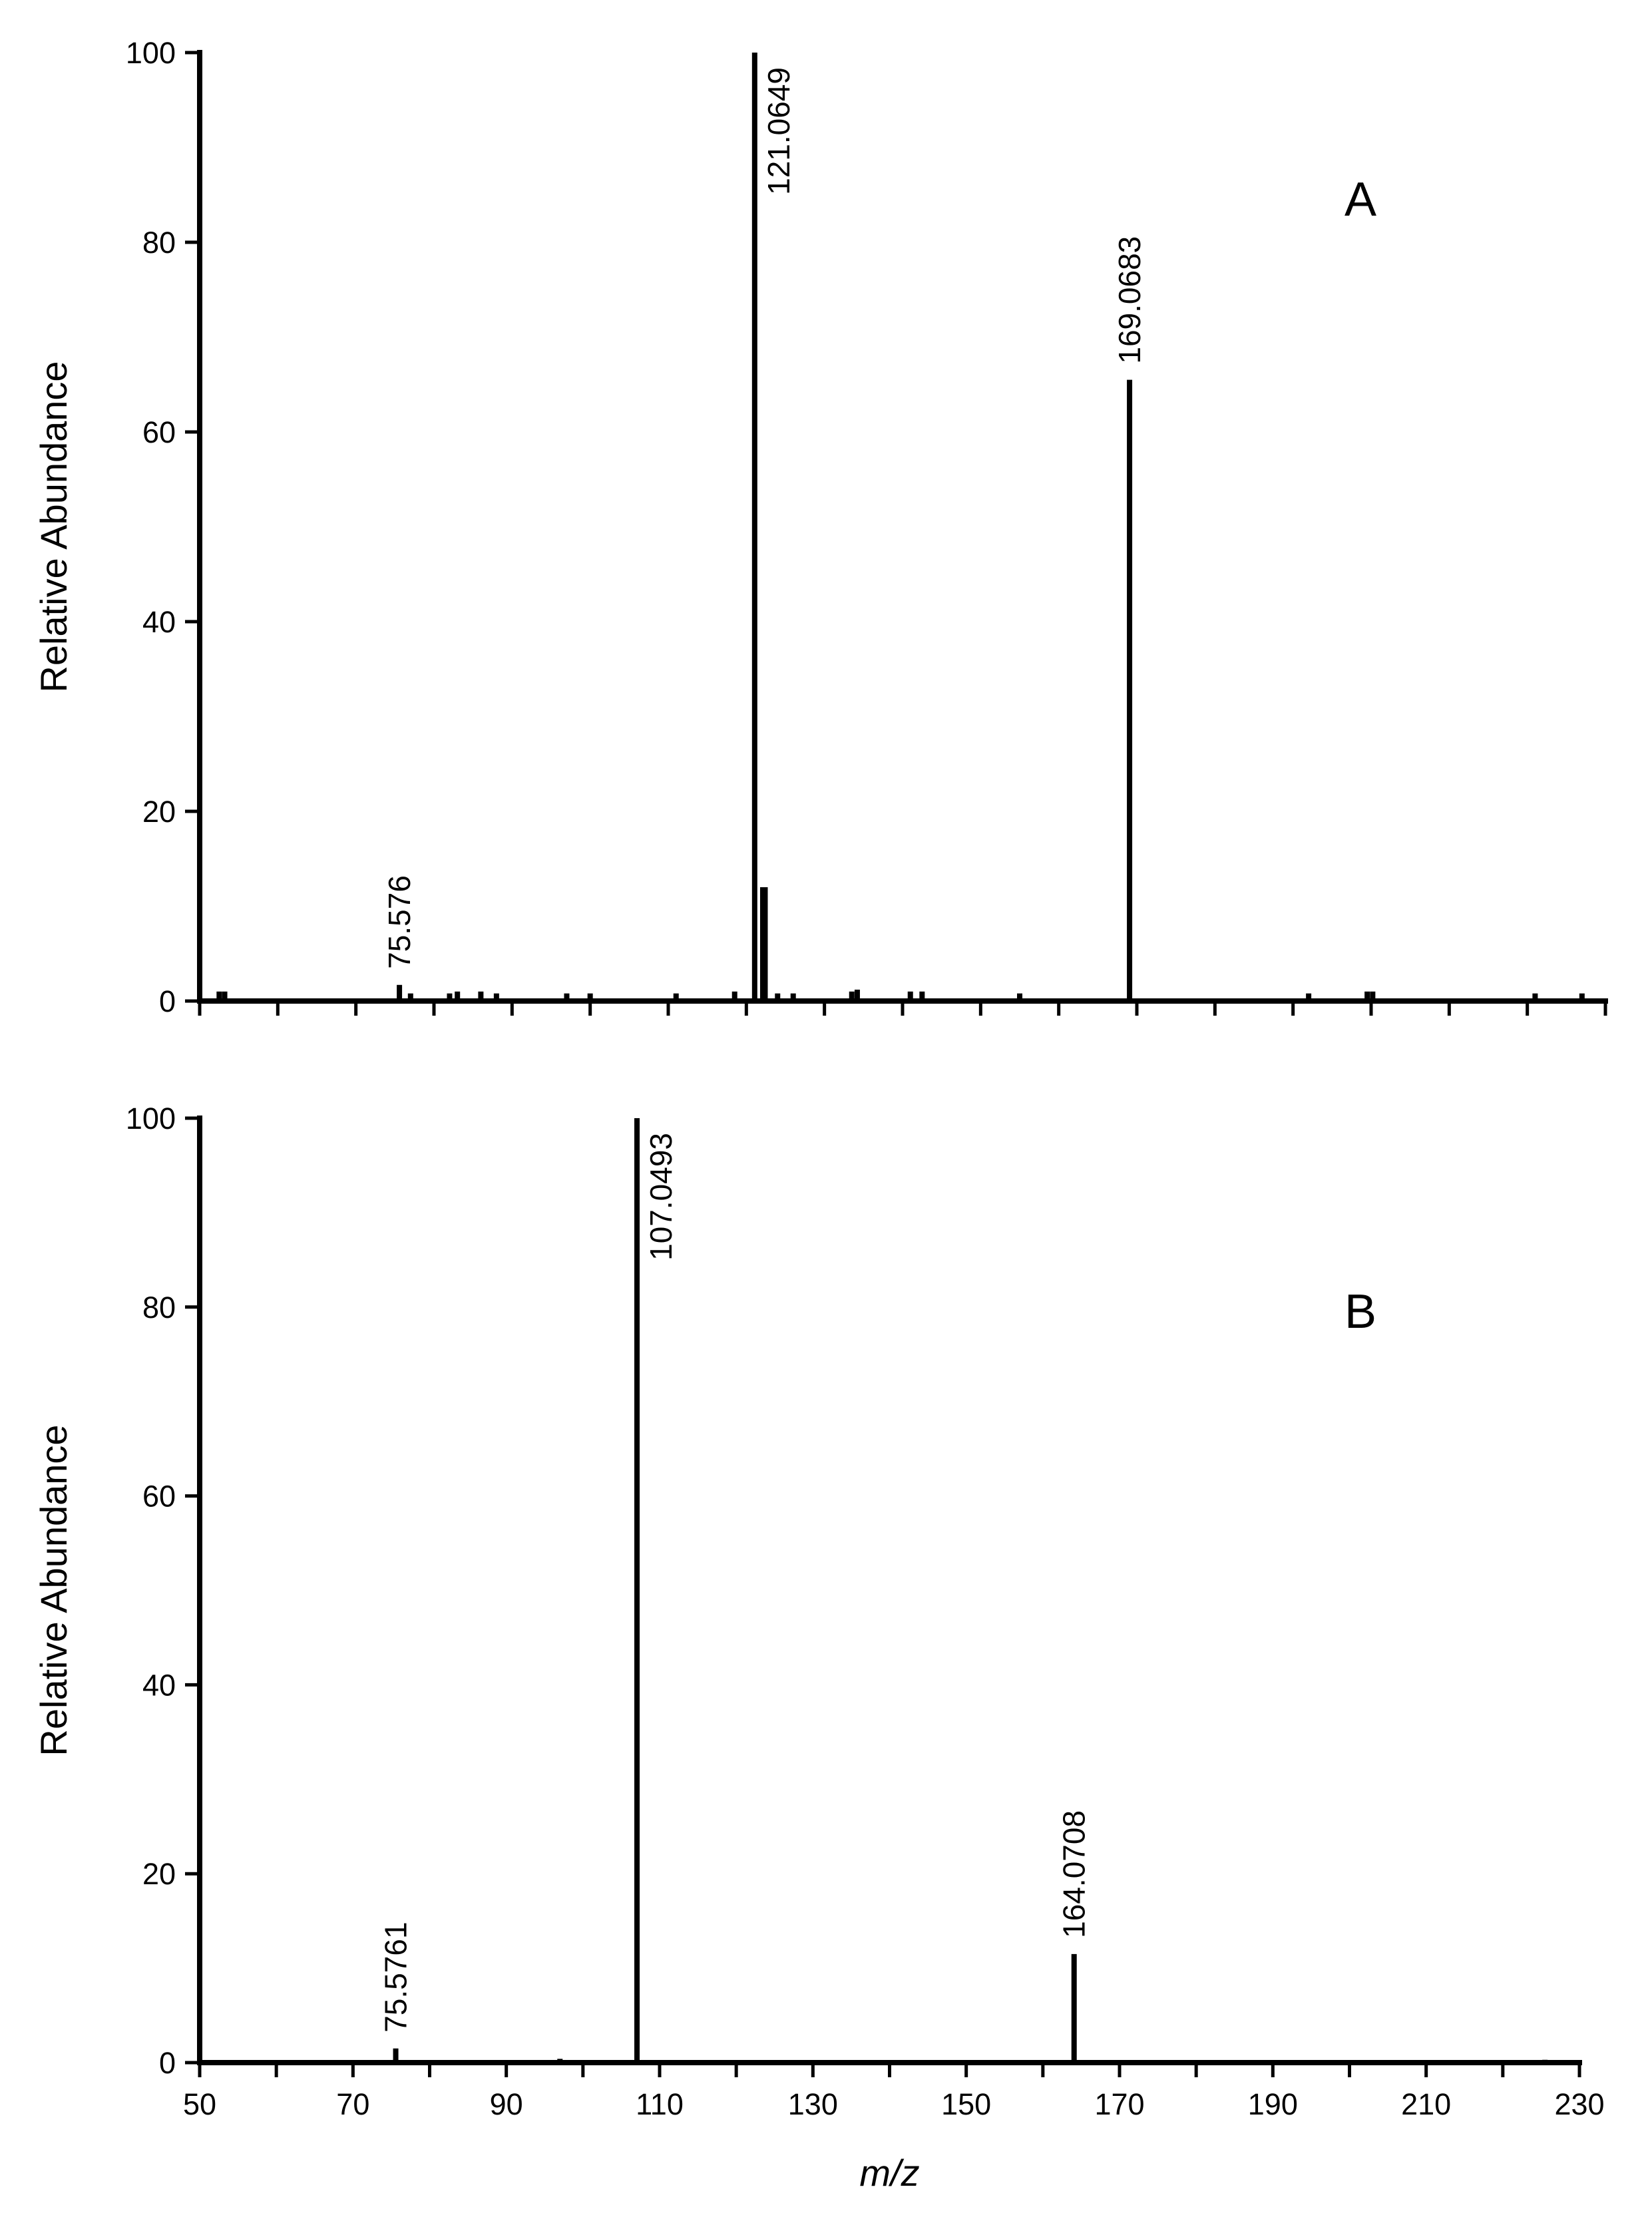  Describe the element at coordinates (199, 2104) in the screenshot. I see `x-tick-label: 50` at that location.